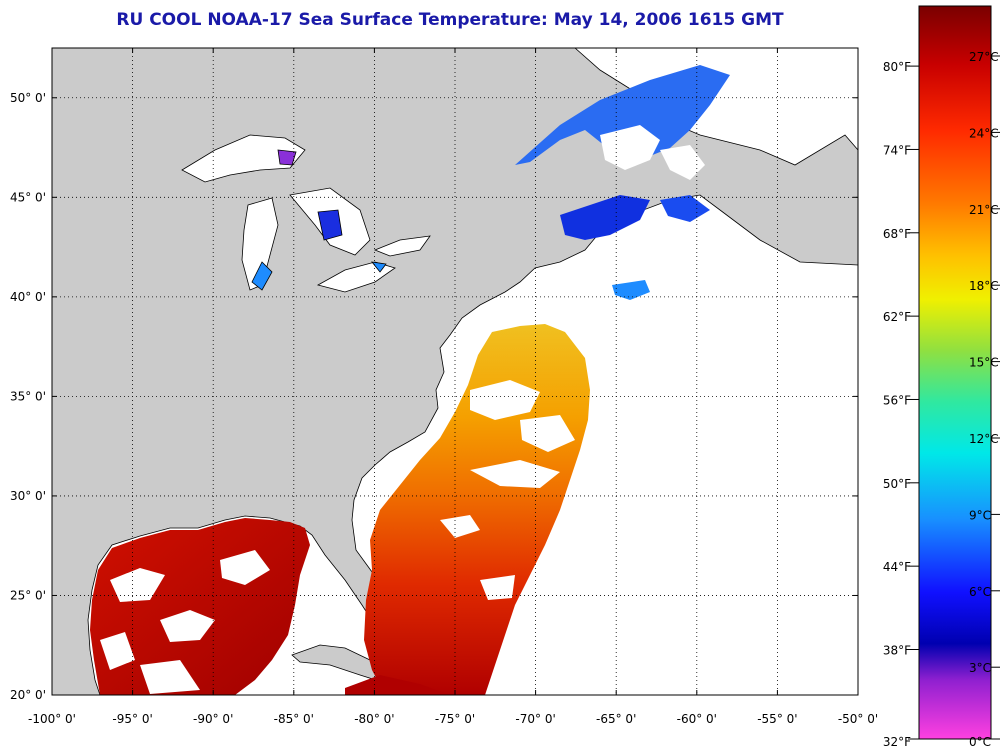 Image resolution: width=1008 pixels, height=754 pixels. Describe the element at coordinates (955, 372) in the screenshot. I see `colorbar` at that location.